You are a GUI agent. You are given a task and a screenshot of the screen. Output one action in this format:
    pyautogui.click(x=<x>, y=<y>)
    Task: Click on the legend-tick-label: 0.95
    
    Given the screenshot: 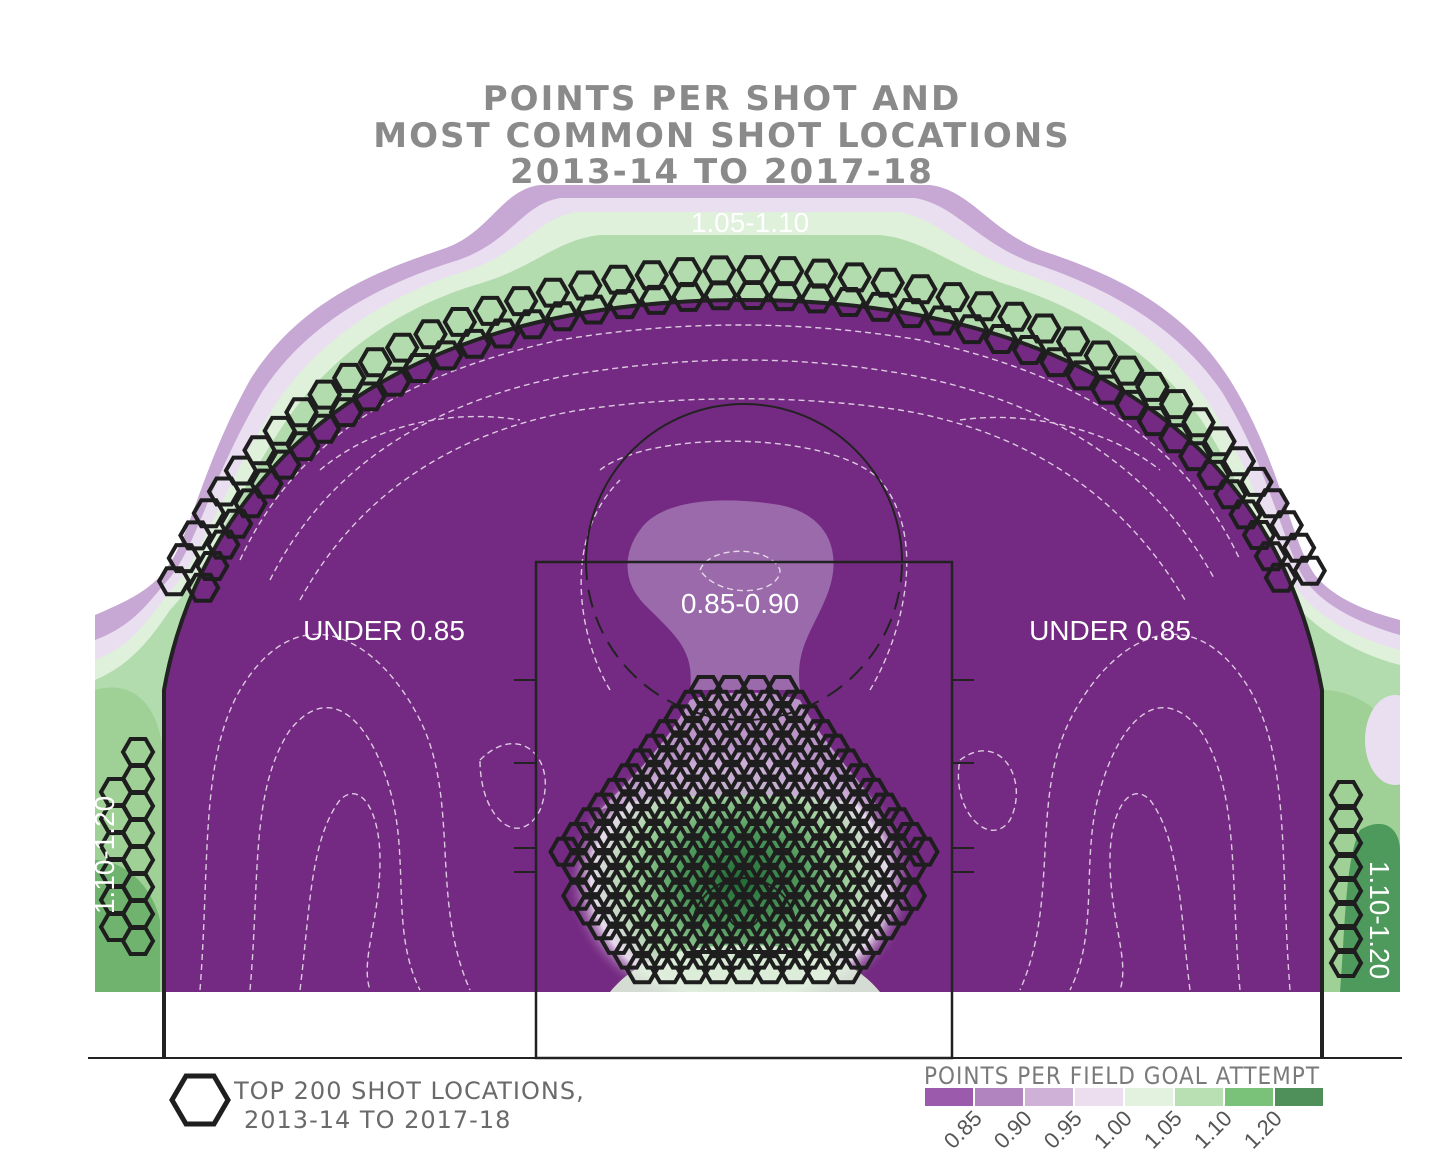 What is the action you would take?
    pyautogui.click(x=1063, y=1129)
    